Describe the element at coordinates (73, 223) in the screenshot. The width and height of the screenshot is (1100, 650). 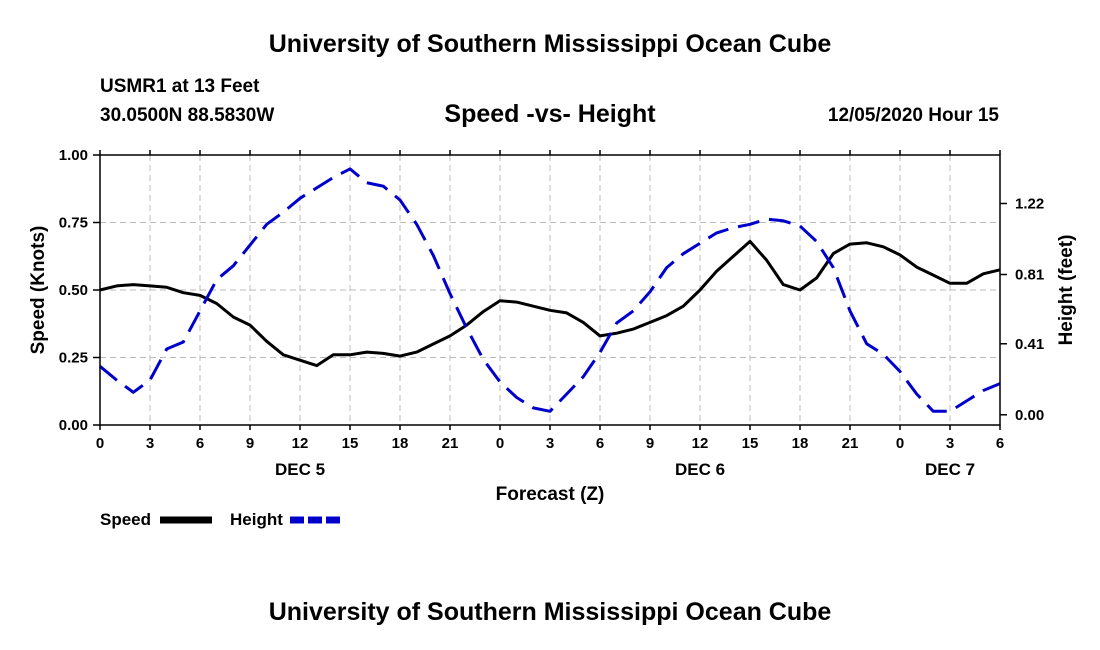
I see `y-tick-label: 0.75` at that location.